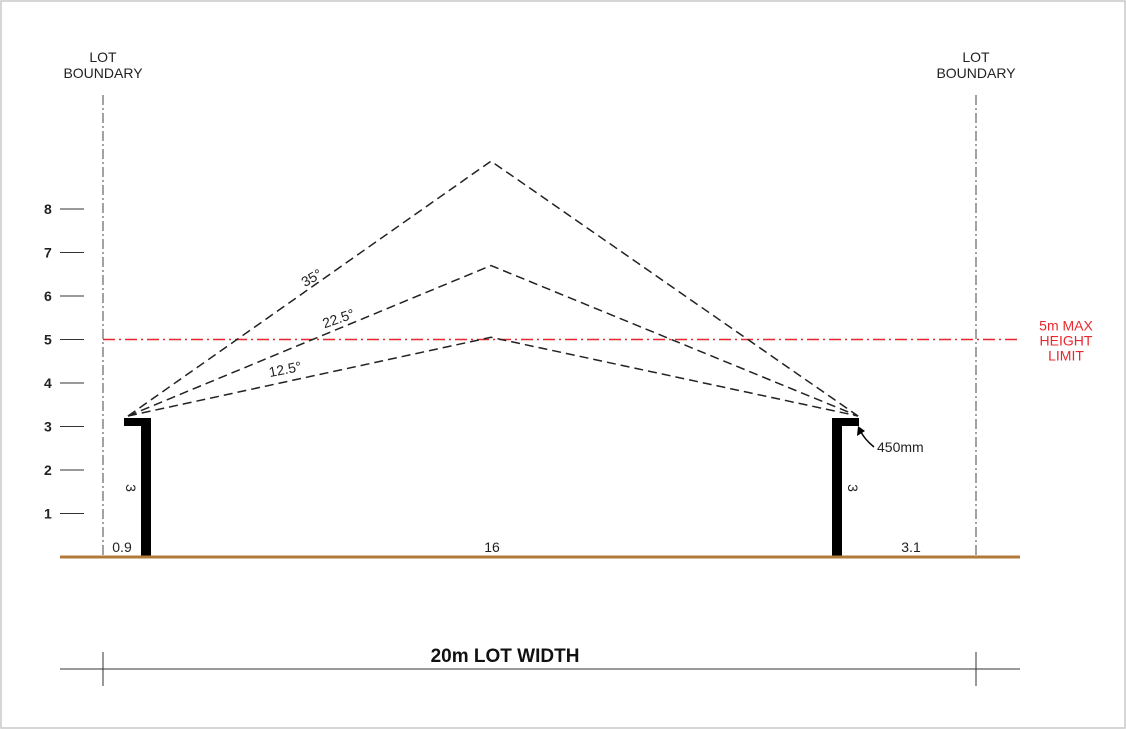 The width and height of the screenshot is (1126, 729). I want to click on left-eave, so click(137, 422).